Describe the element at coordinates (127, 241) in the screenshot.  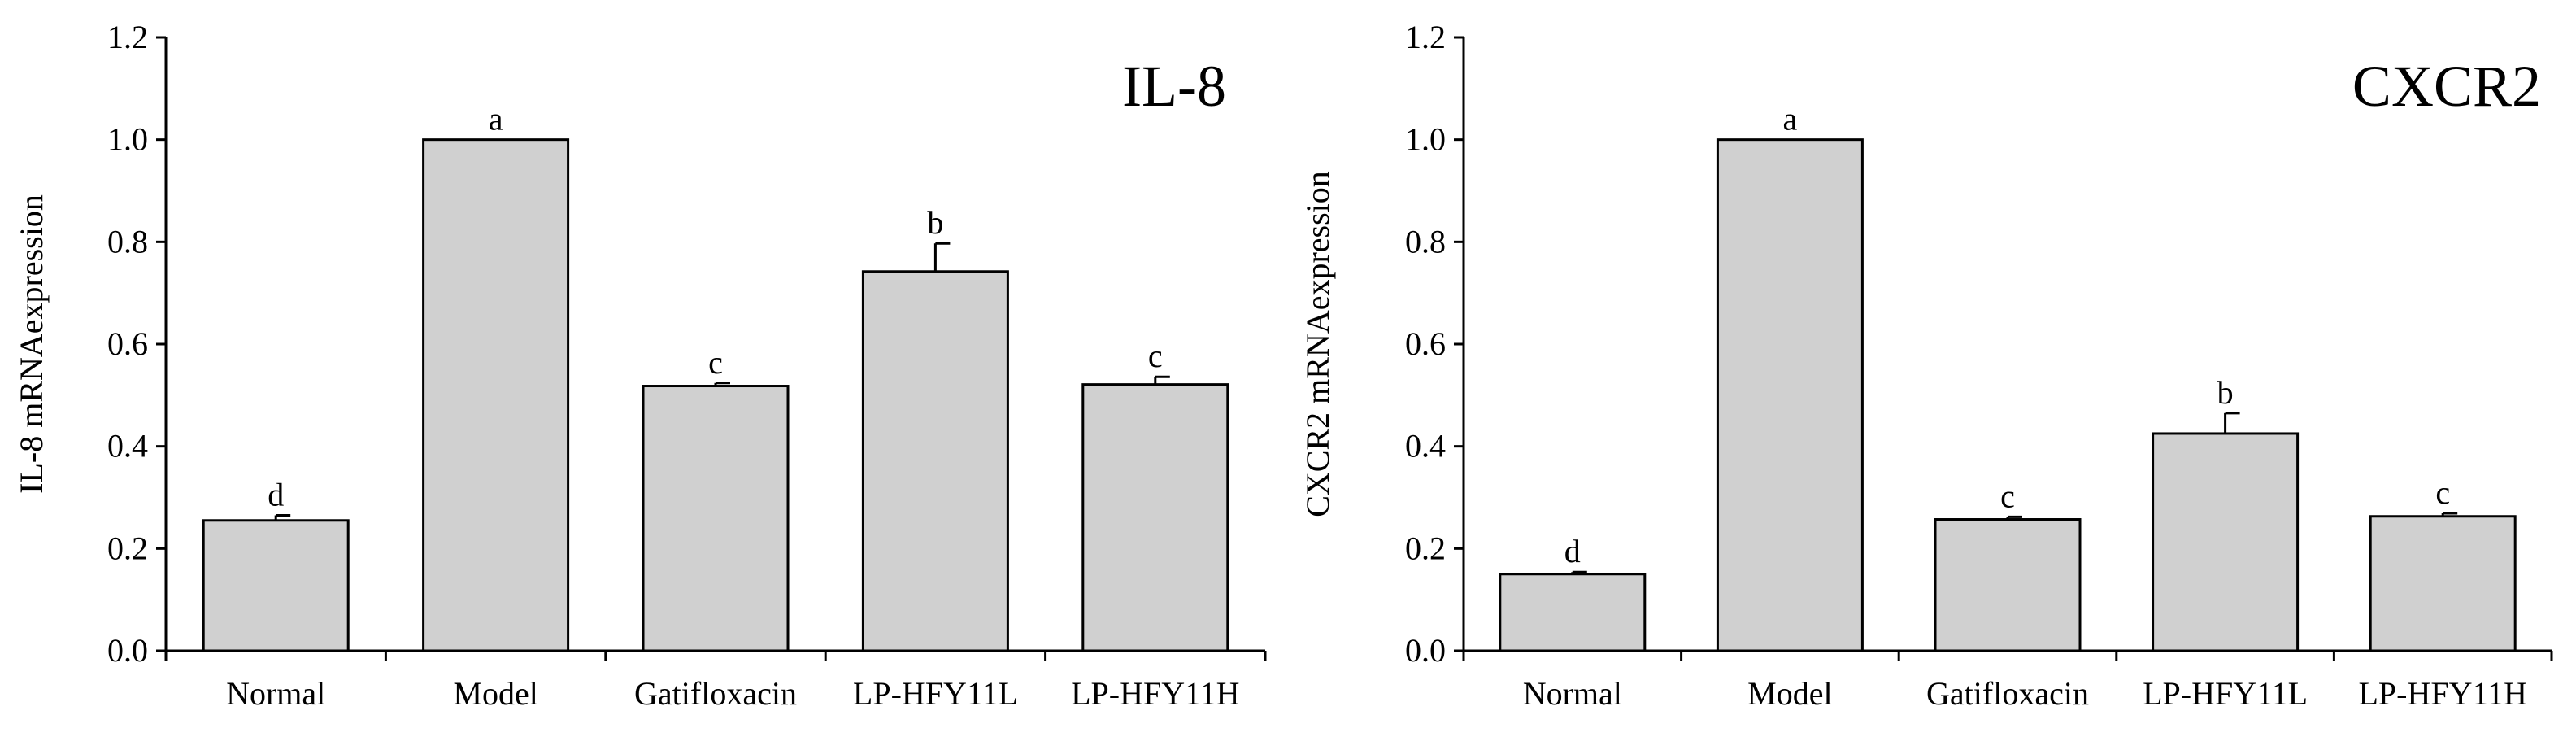
I see `il8-y-tick-label: 0.8` at that location.